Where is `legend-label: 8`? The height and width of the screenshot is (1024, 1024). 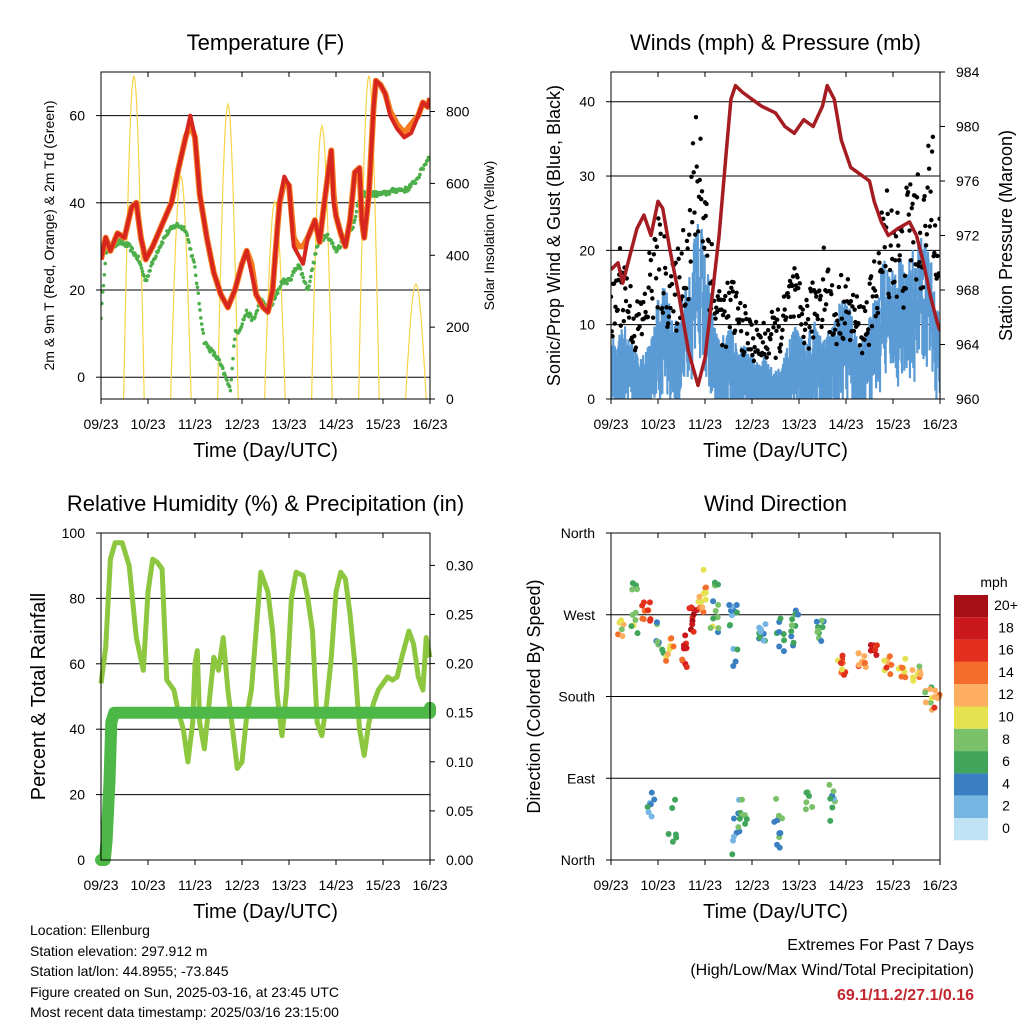
legend-label: 8 is located at coordinates (1006, 739).